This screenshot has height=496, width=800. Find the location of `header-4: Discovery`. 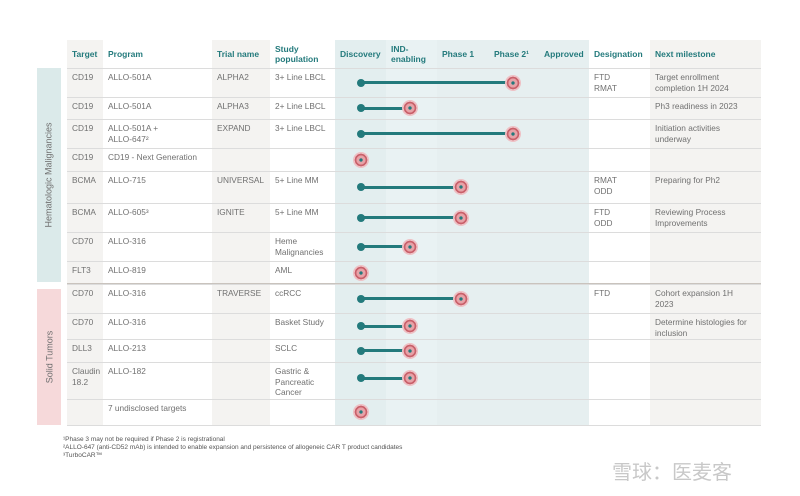

header-4: Discovery is located at coordinates (360, 54).